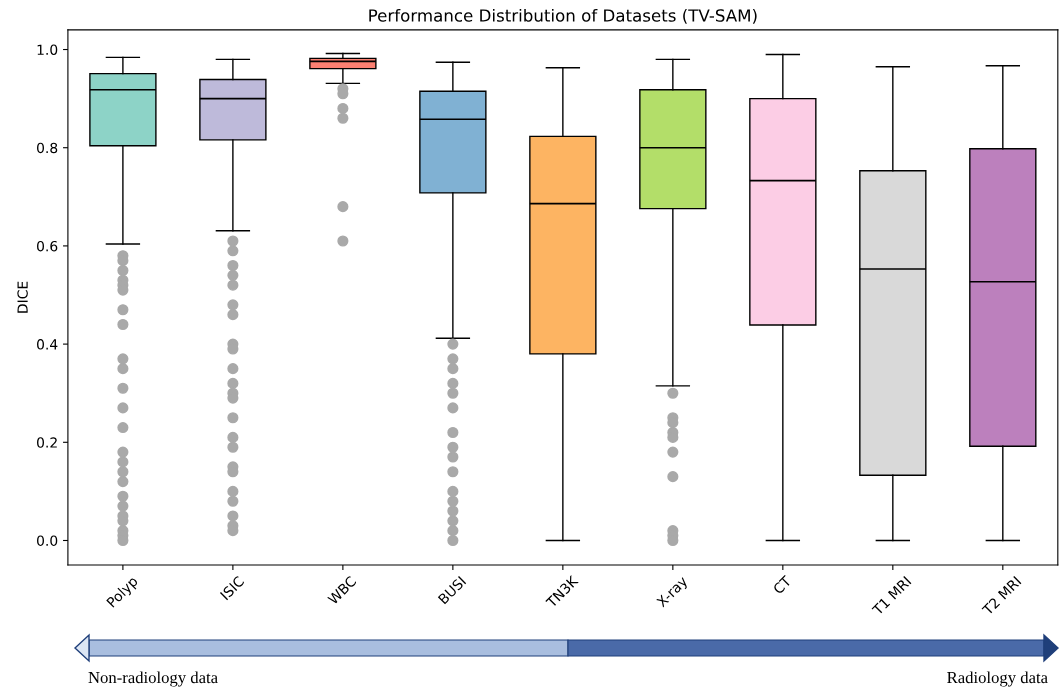  What do you see at coordinates (563, 16) in the screenshot?
I see `chart-title: Performance Distribution of Datasets (TV-SAM)` at bounding box center [563, 16].